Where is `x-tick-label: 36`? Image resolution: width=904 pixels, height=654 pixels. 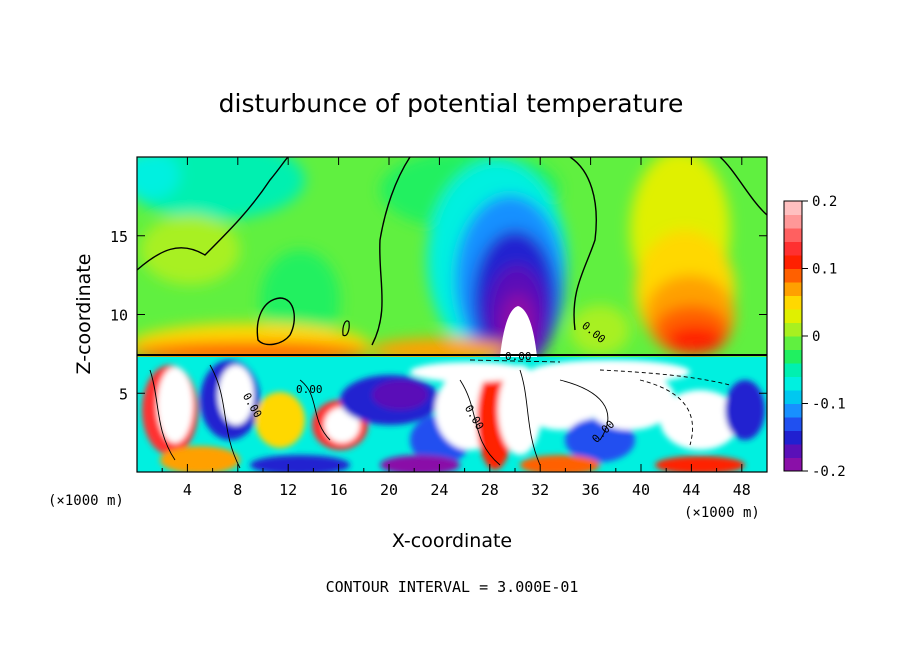 x-tick-label: 36 is located at coordinates (591, 490).